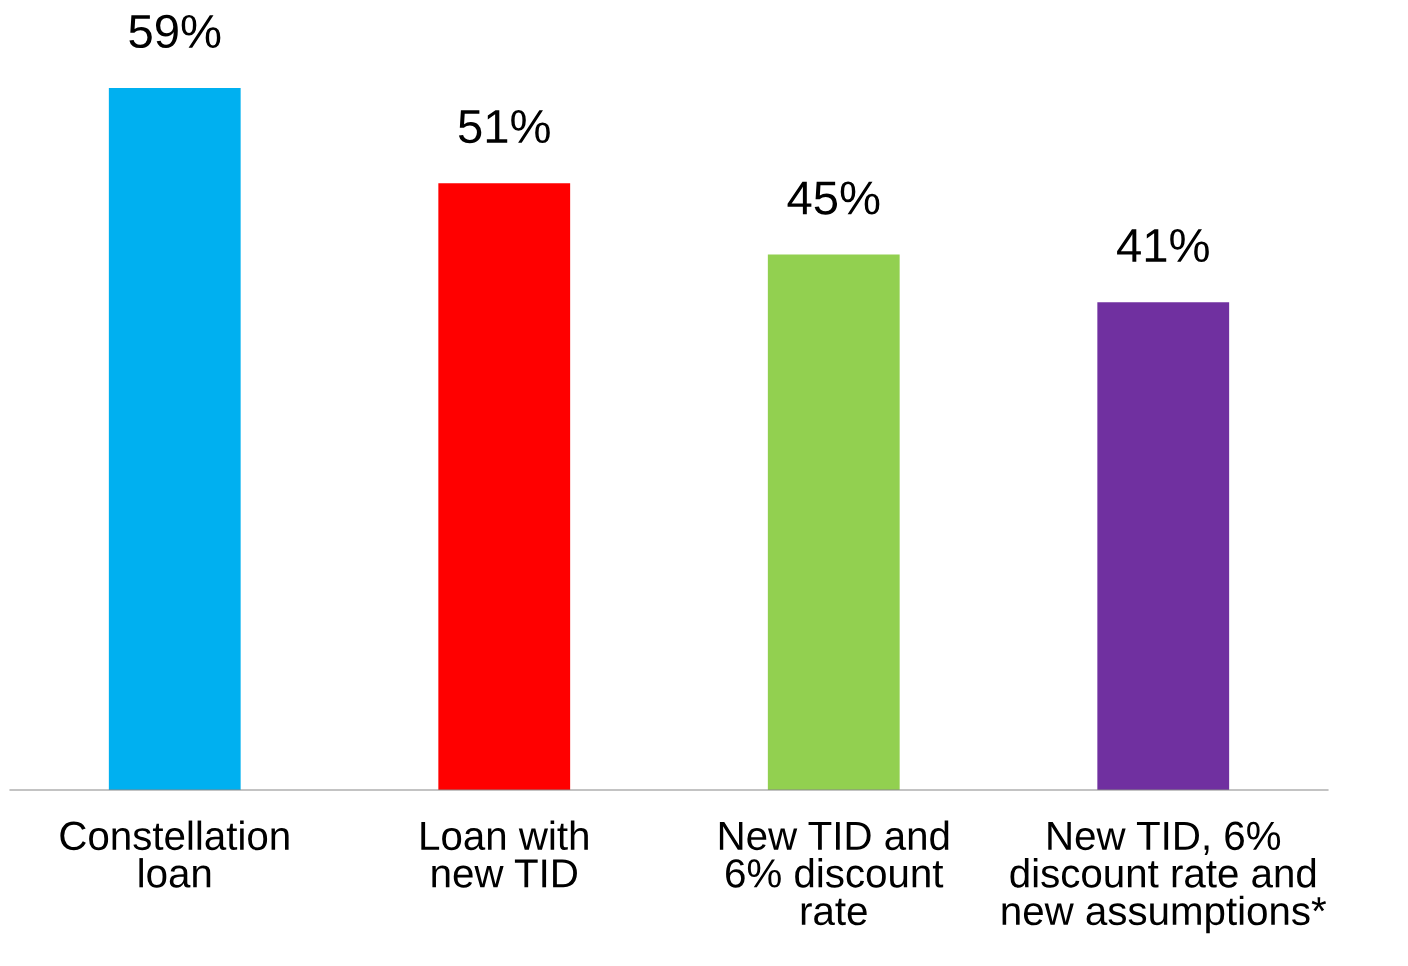 The width and height of the screenshot is (1408, 966). Describe the element at coordinates (174, 854) in the screenshot. I see `x-tick-label: Constellation loan` at that location.